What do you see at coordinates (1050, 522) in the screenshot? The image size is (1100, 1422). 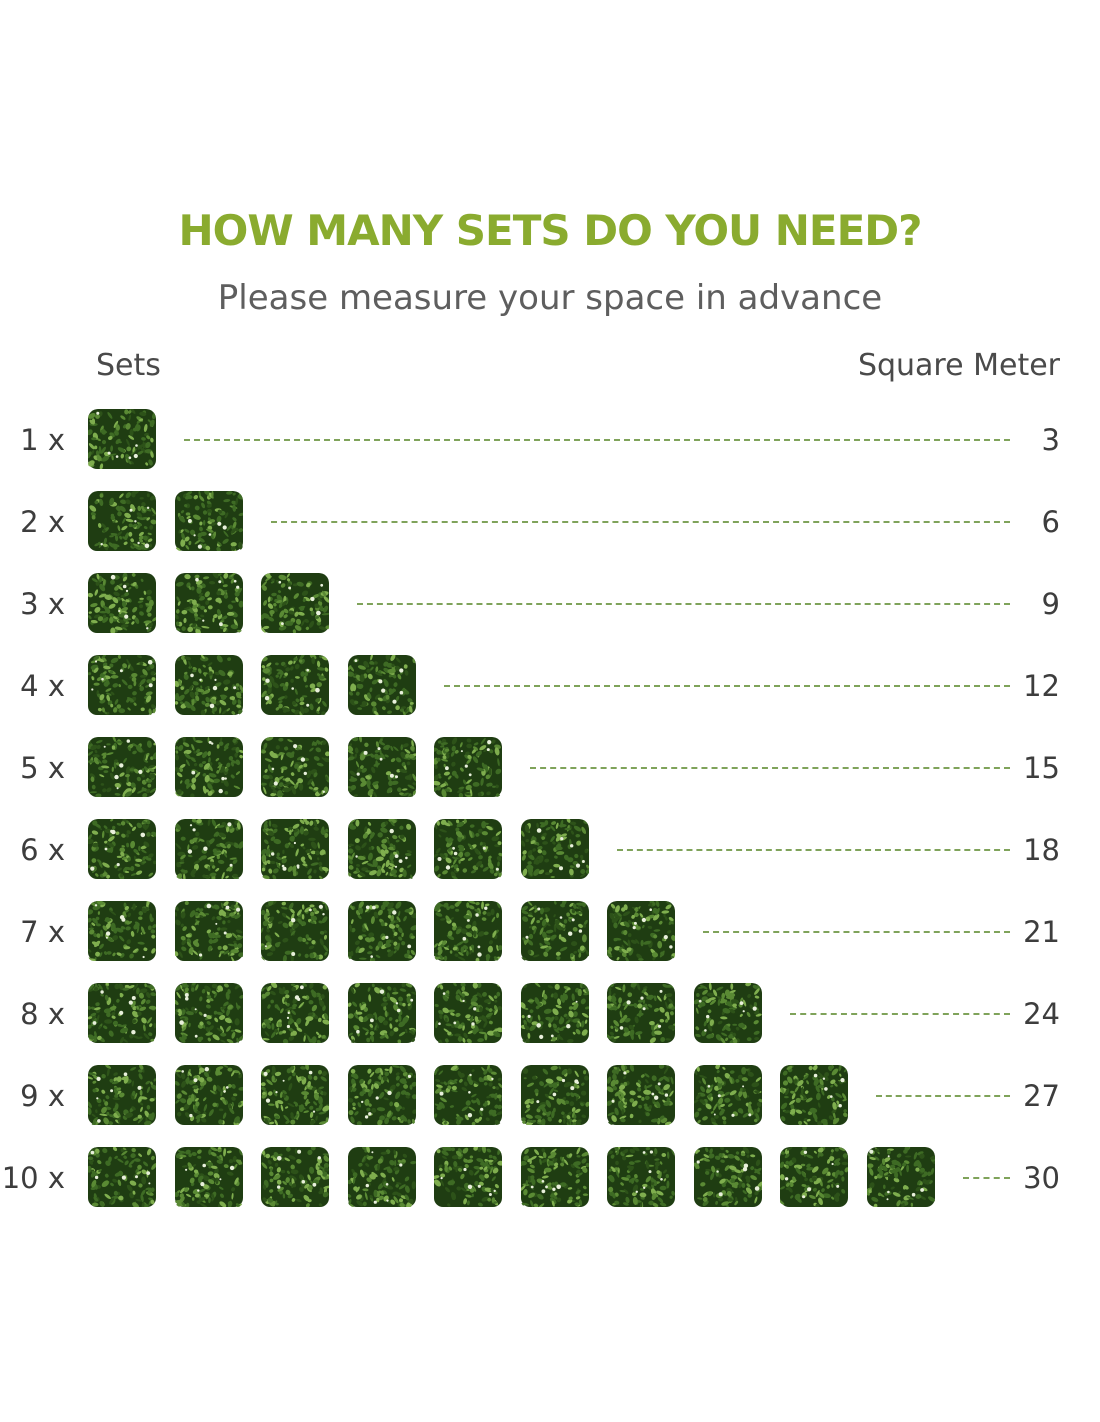 I see `square-meter-value: 6` at bounding box center [1050, 522].